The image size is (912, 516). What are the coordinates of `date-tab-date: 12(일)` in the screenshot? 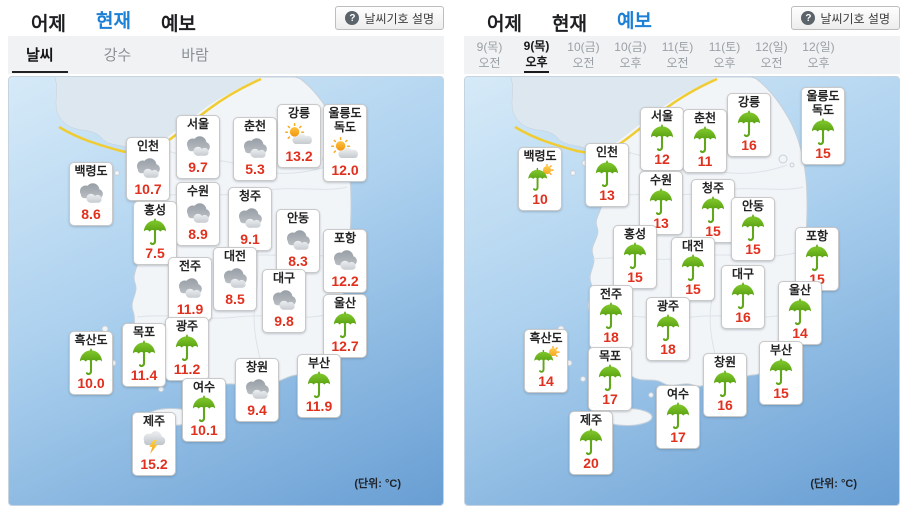 It's located at (818, 46).